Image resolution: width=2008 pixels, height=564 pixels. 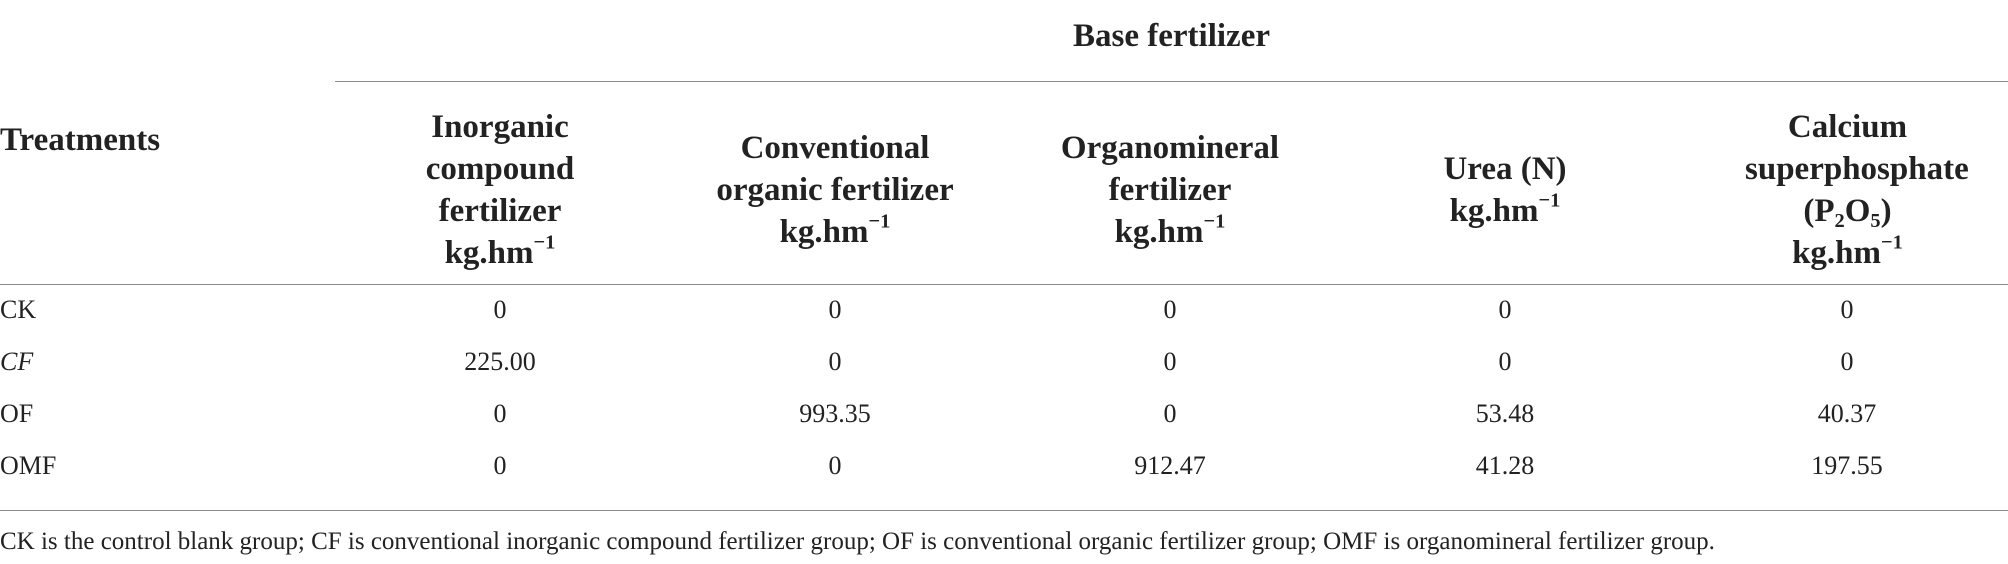 I want to click on header-conventional-line2: organic fertilizer, so click(x=835, y=190).